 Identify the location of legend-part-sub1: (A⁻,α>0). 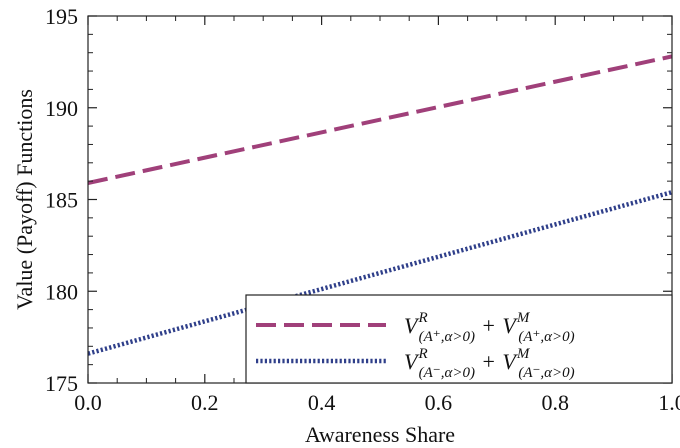
(447, 373).